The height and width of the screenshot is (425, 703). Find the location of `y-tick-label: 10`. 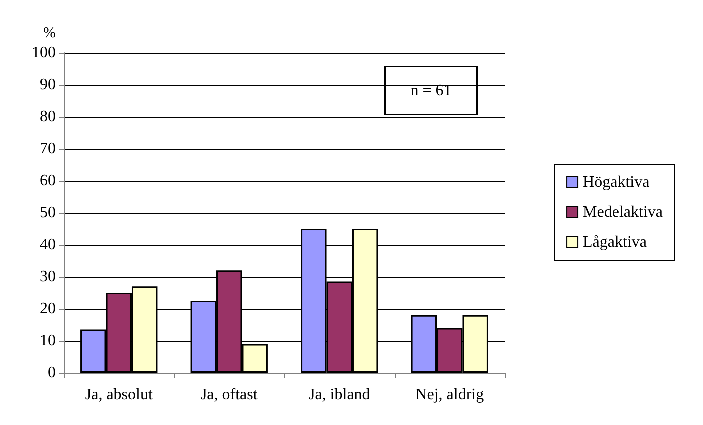

y-tick-label: 10 is located at coordinates (48, 341).